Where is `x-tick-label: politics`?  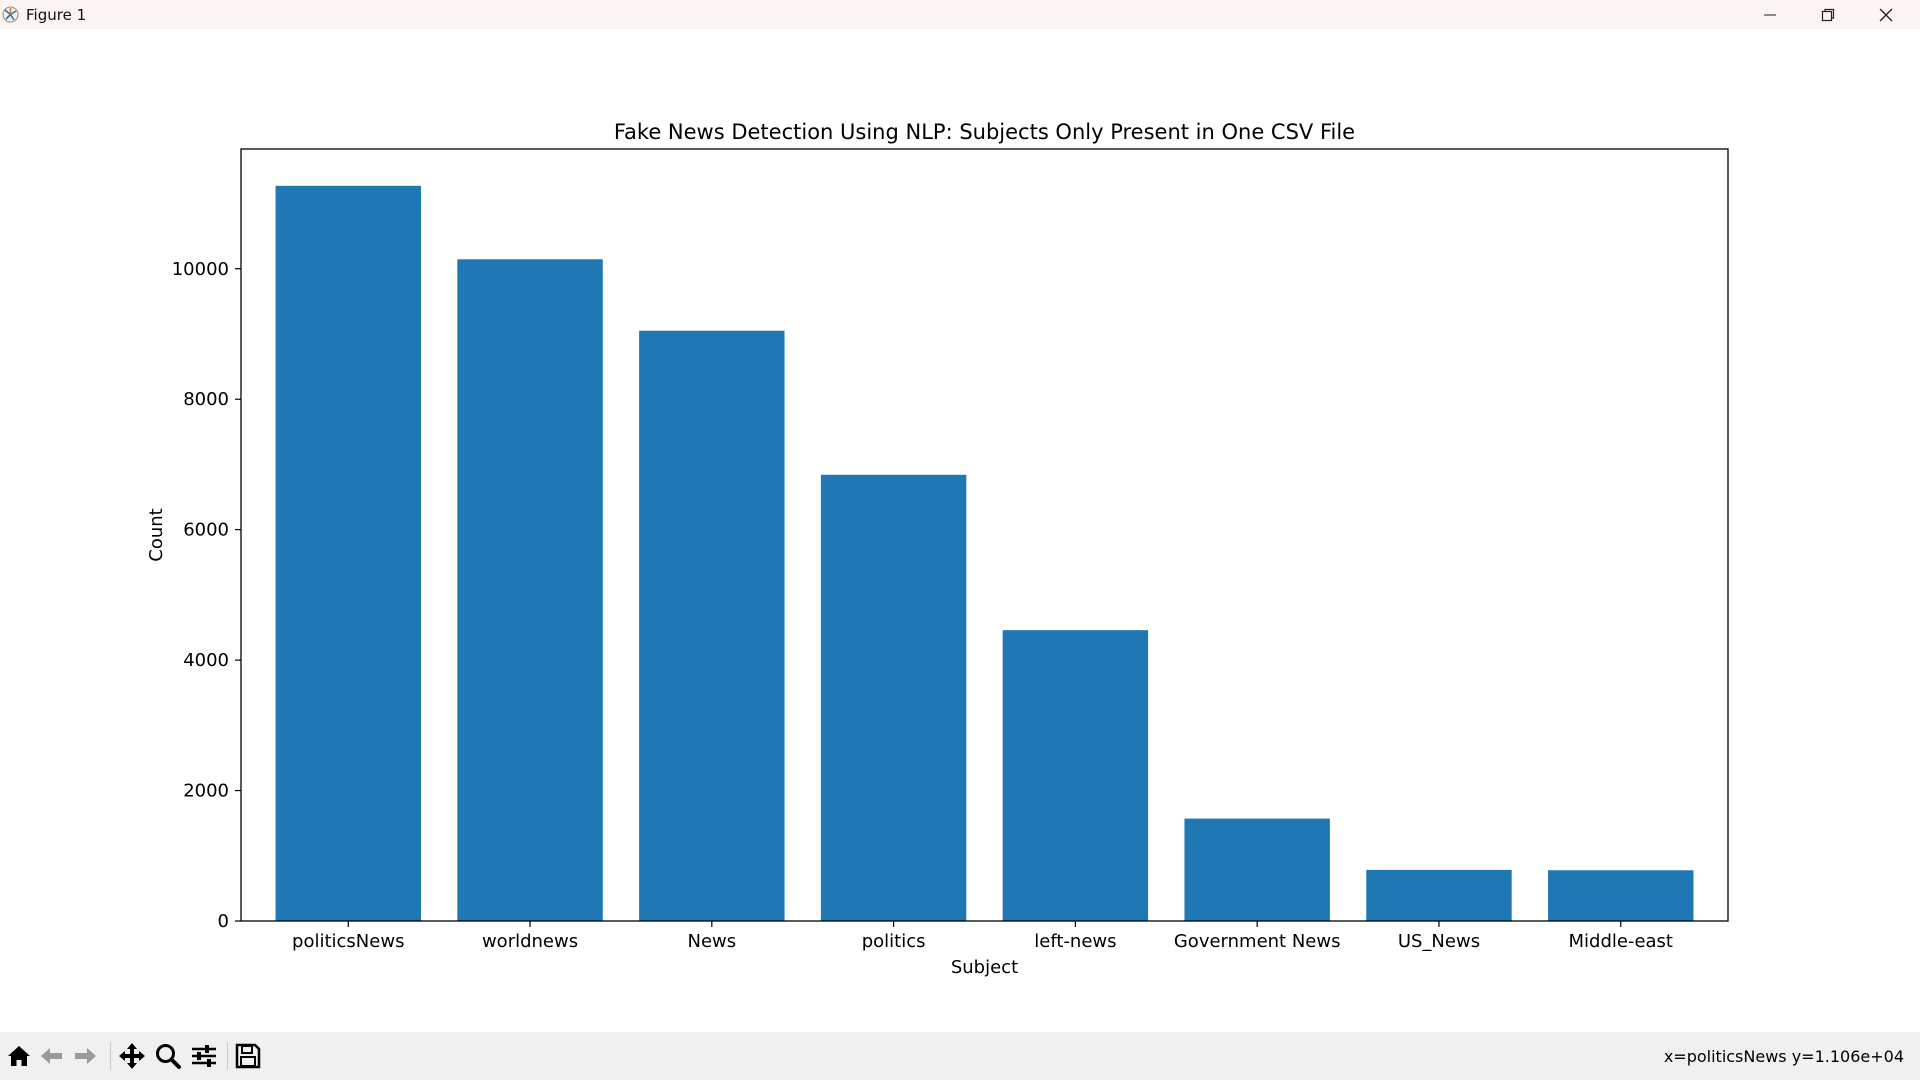 x-tick-label: politics is located at coordinates (894, 941).